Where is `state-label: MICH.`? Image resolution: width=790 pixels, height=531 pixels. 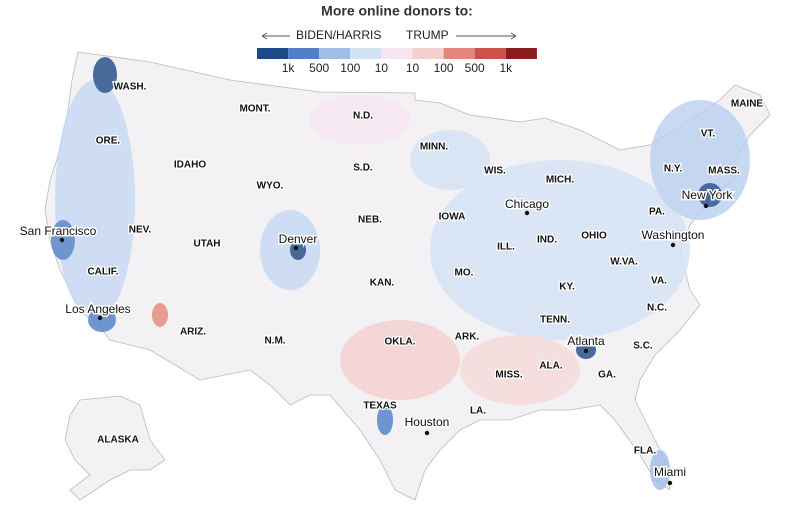
state-label: MICH. is located at coordinates (560, 180).